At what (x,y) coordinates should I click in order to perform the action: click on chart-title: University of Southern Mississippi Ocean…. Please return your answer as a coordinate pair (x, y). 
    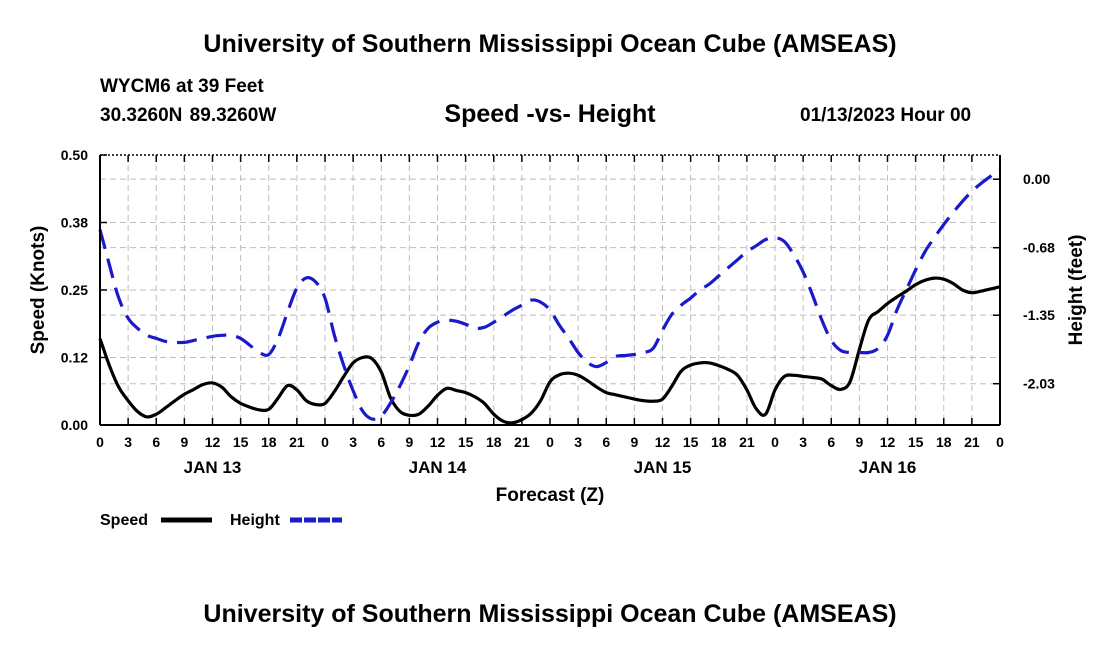
    Looking at the image, I should click on (550, 44).